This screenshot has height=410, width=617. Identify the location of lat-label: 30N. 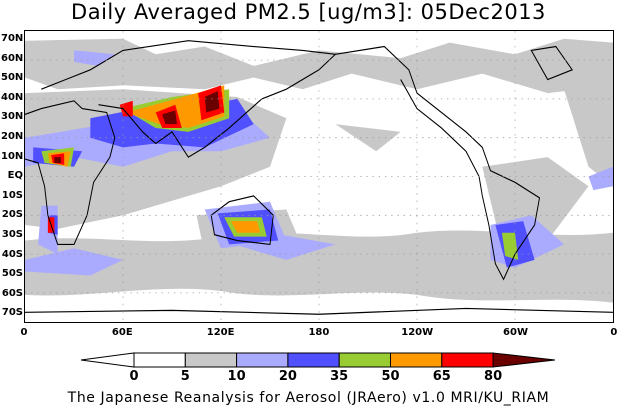
(12, 117).